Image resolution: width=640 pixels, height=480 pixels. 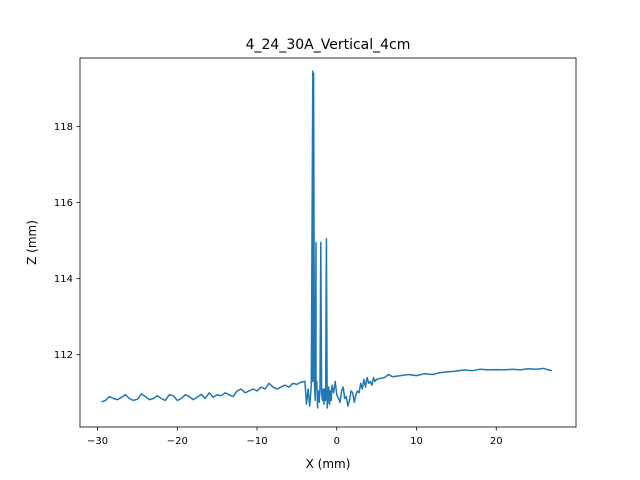 What do you see at coordinates (328, 464) in the screenshot?
I see `x-axis-label: X (mm)` at bounding box center [328, 464].